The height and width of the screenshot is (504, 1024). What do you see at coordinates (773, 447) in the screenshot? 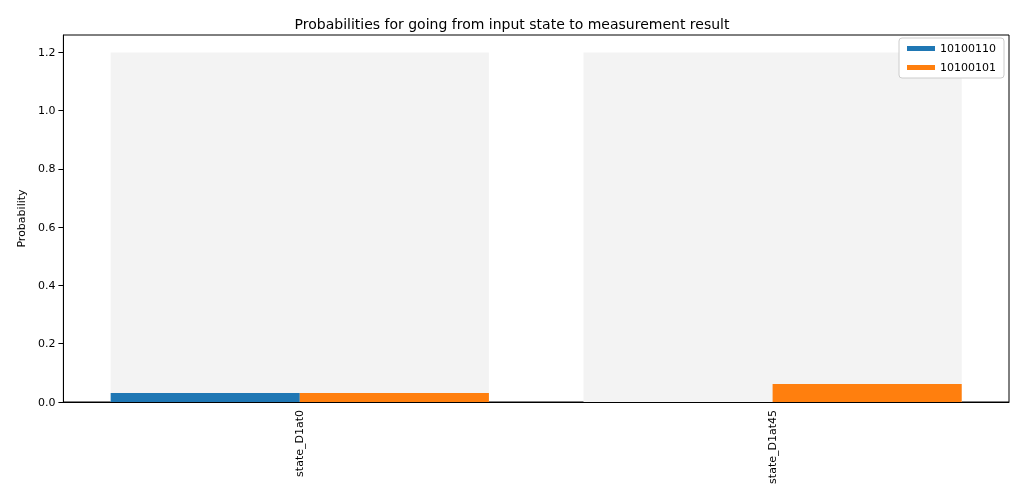
I see `x-tick-label: state_D1at45` at bounding box center [773, 447].